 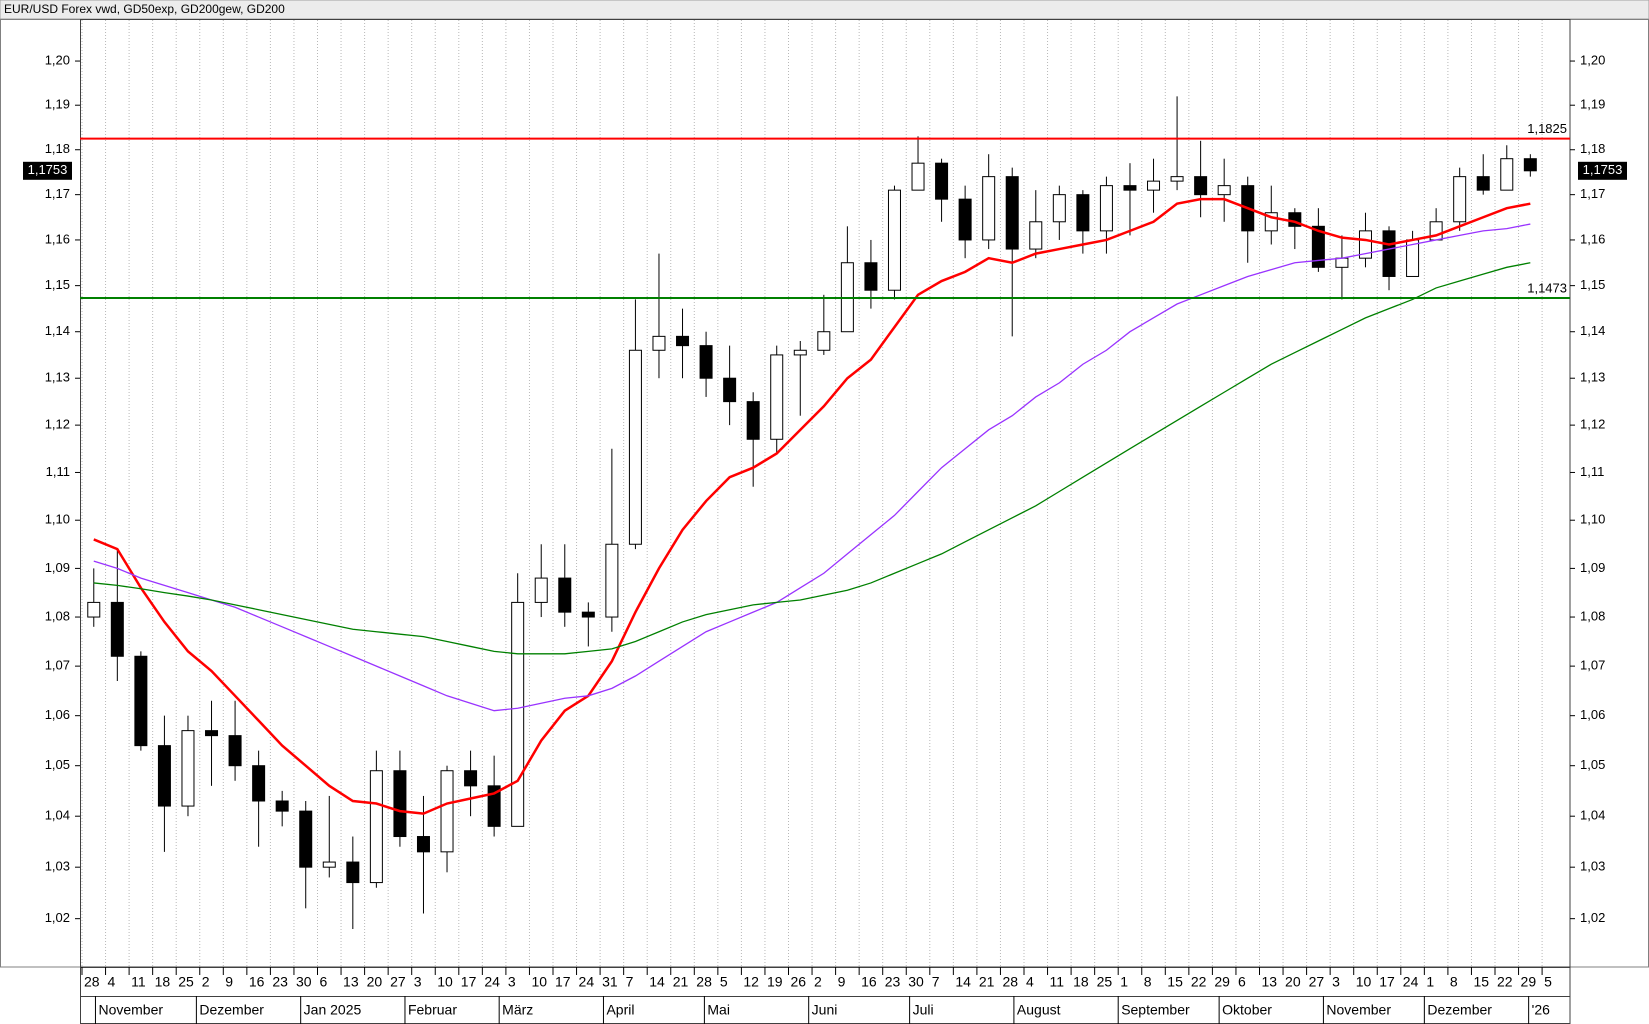 I want to click on month-label: Juni, so click(x=825, y=1010).